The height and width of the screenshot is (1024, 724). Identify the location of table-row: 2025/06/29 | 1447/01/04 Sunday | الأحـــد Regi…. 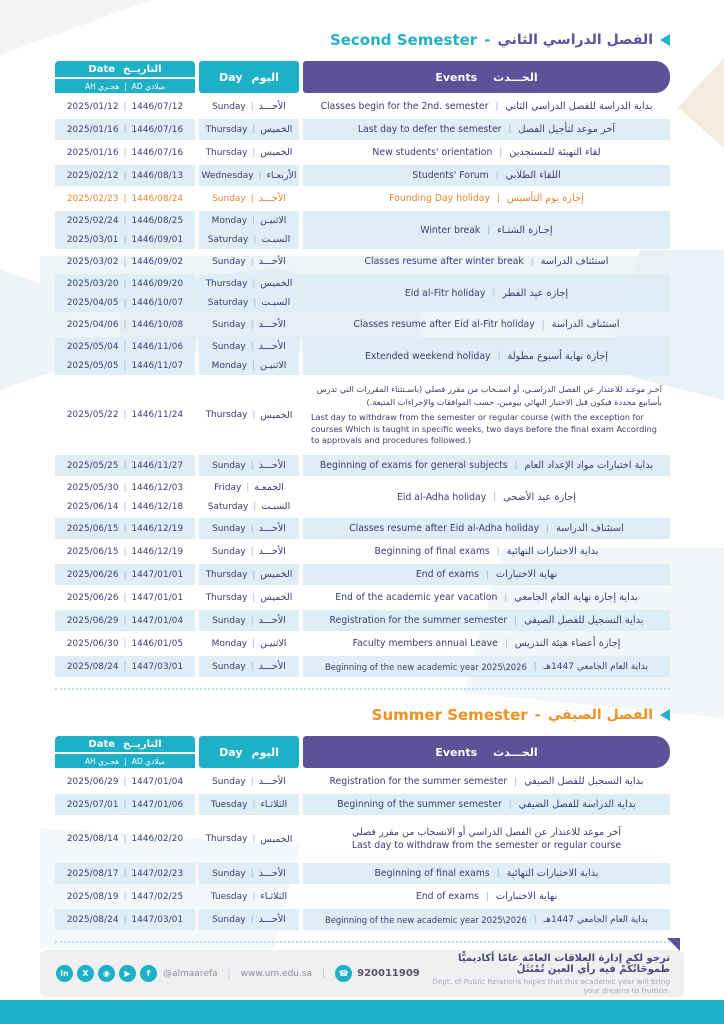
(362, 620).